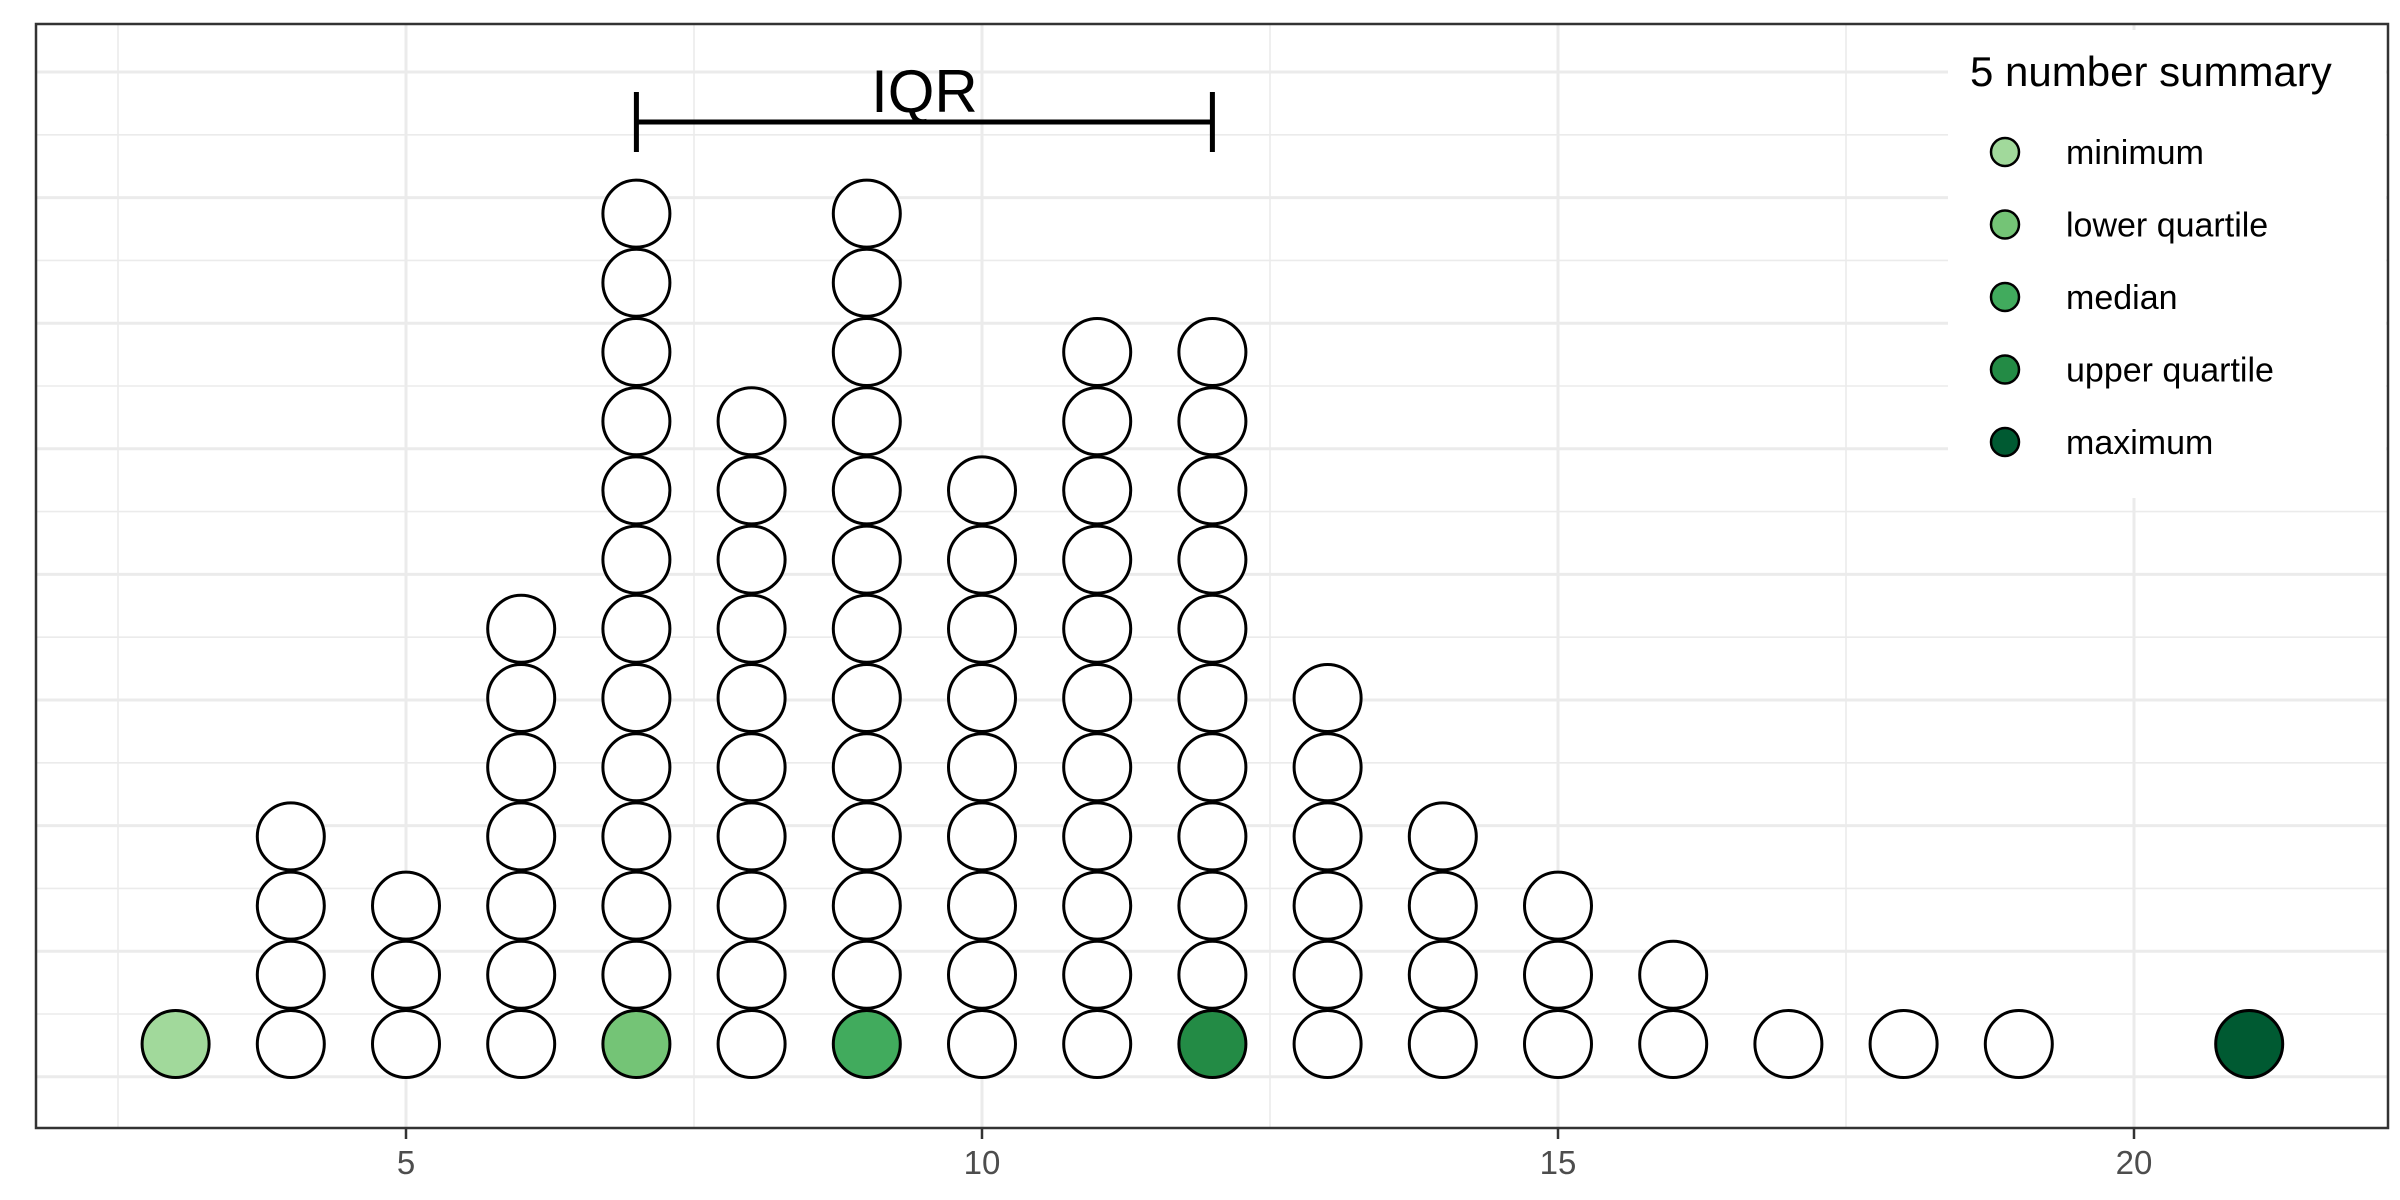 This screenshot has height=1200, width=2400. Describe the element at coordinates (1212, 1044) in the screenshot. I see `dot-upper-quartile` at that location.